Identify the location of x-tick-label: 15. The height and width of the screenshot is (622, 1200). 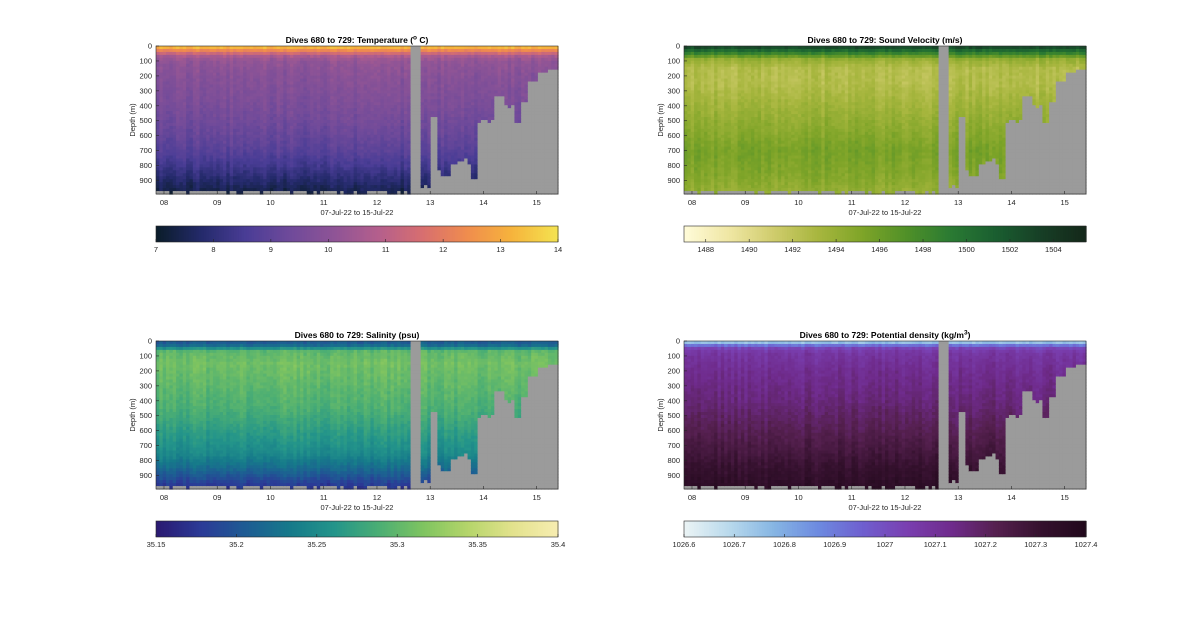
(537, 497).